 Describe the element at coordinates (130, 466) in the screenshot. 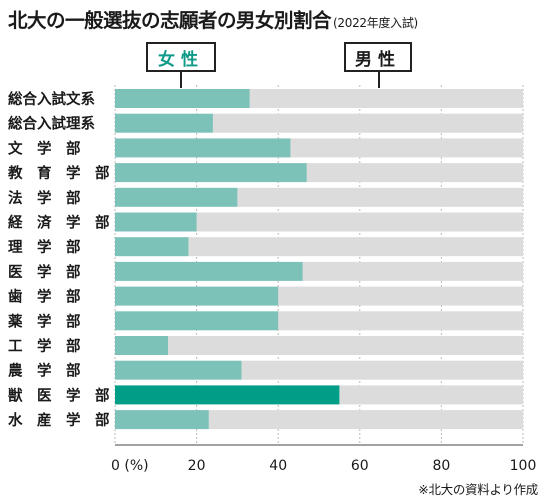

I see `x-tick-label: 0 (%)` at that location.